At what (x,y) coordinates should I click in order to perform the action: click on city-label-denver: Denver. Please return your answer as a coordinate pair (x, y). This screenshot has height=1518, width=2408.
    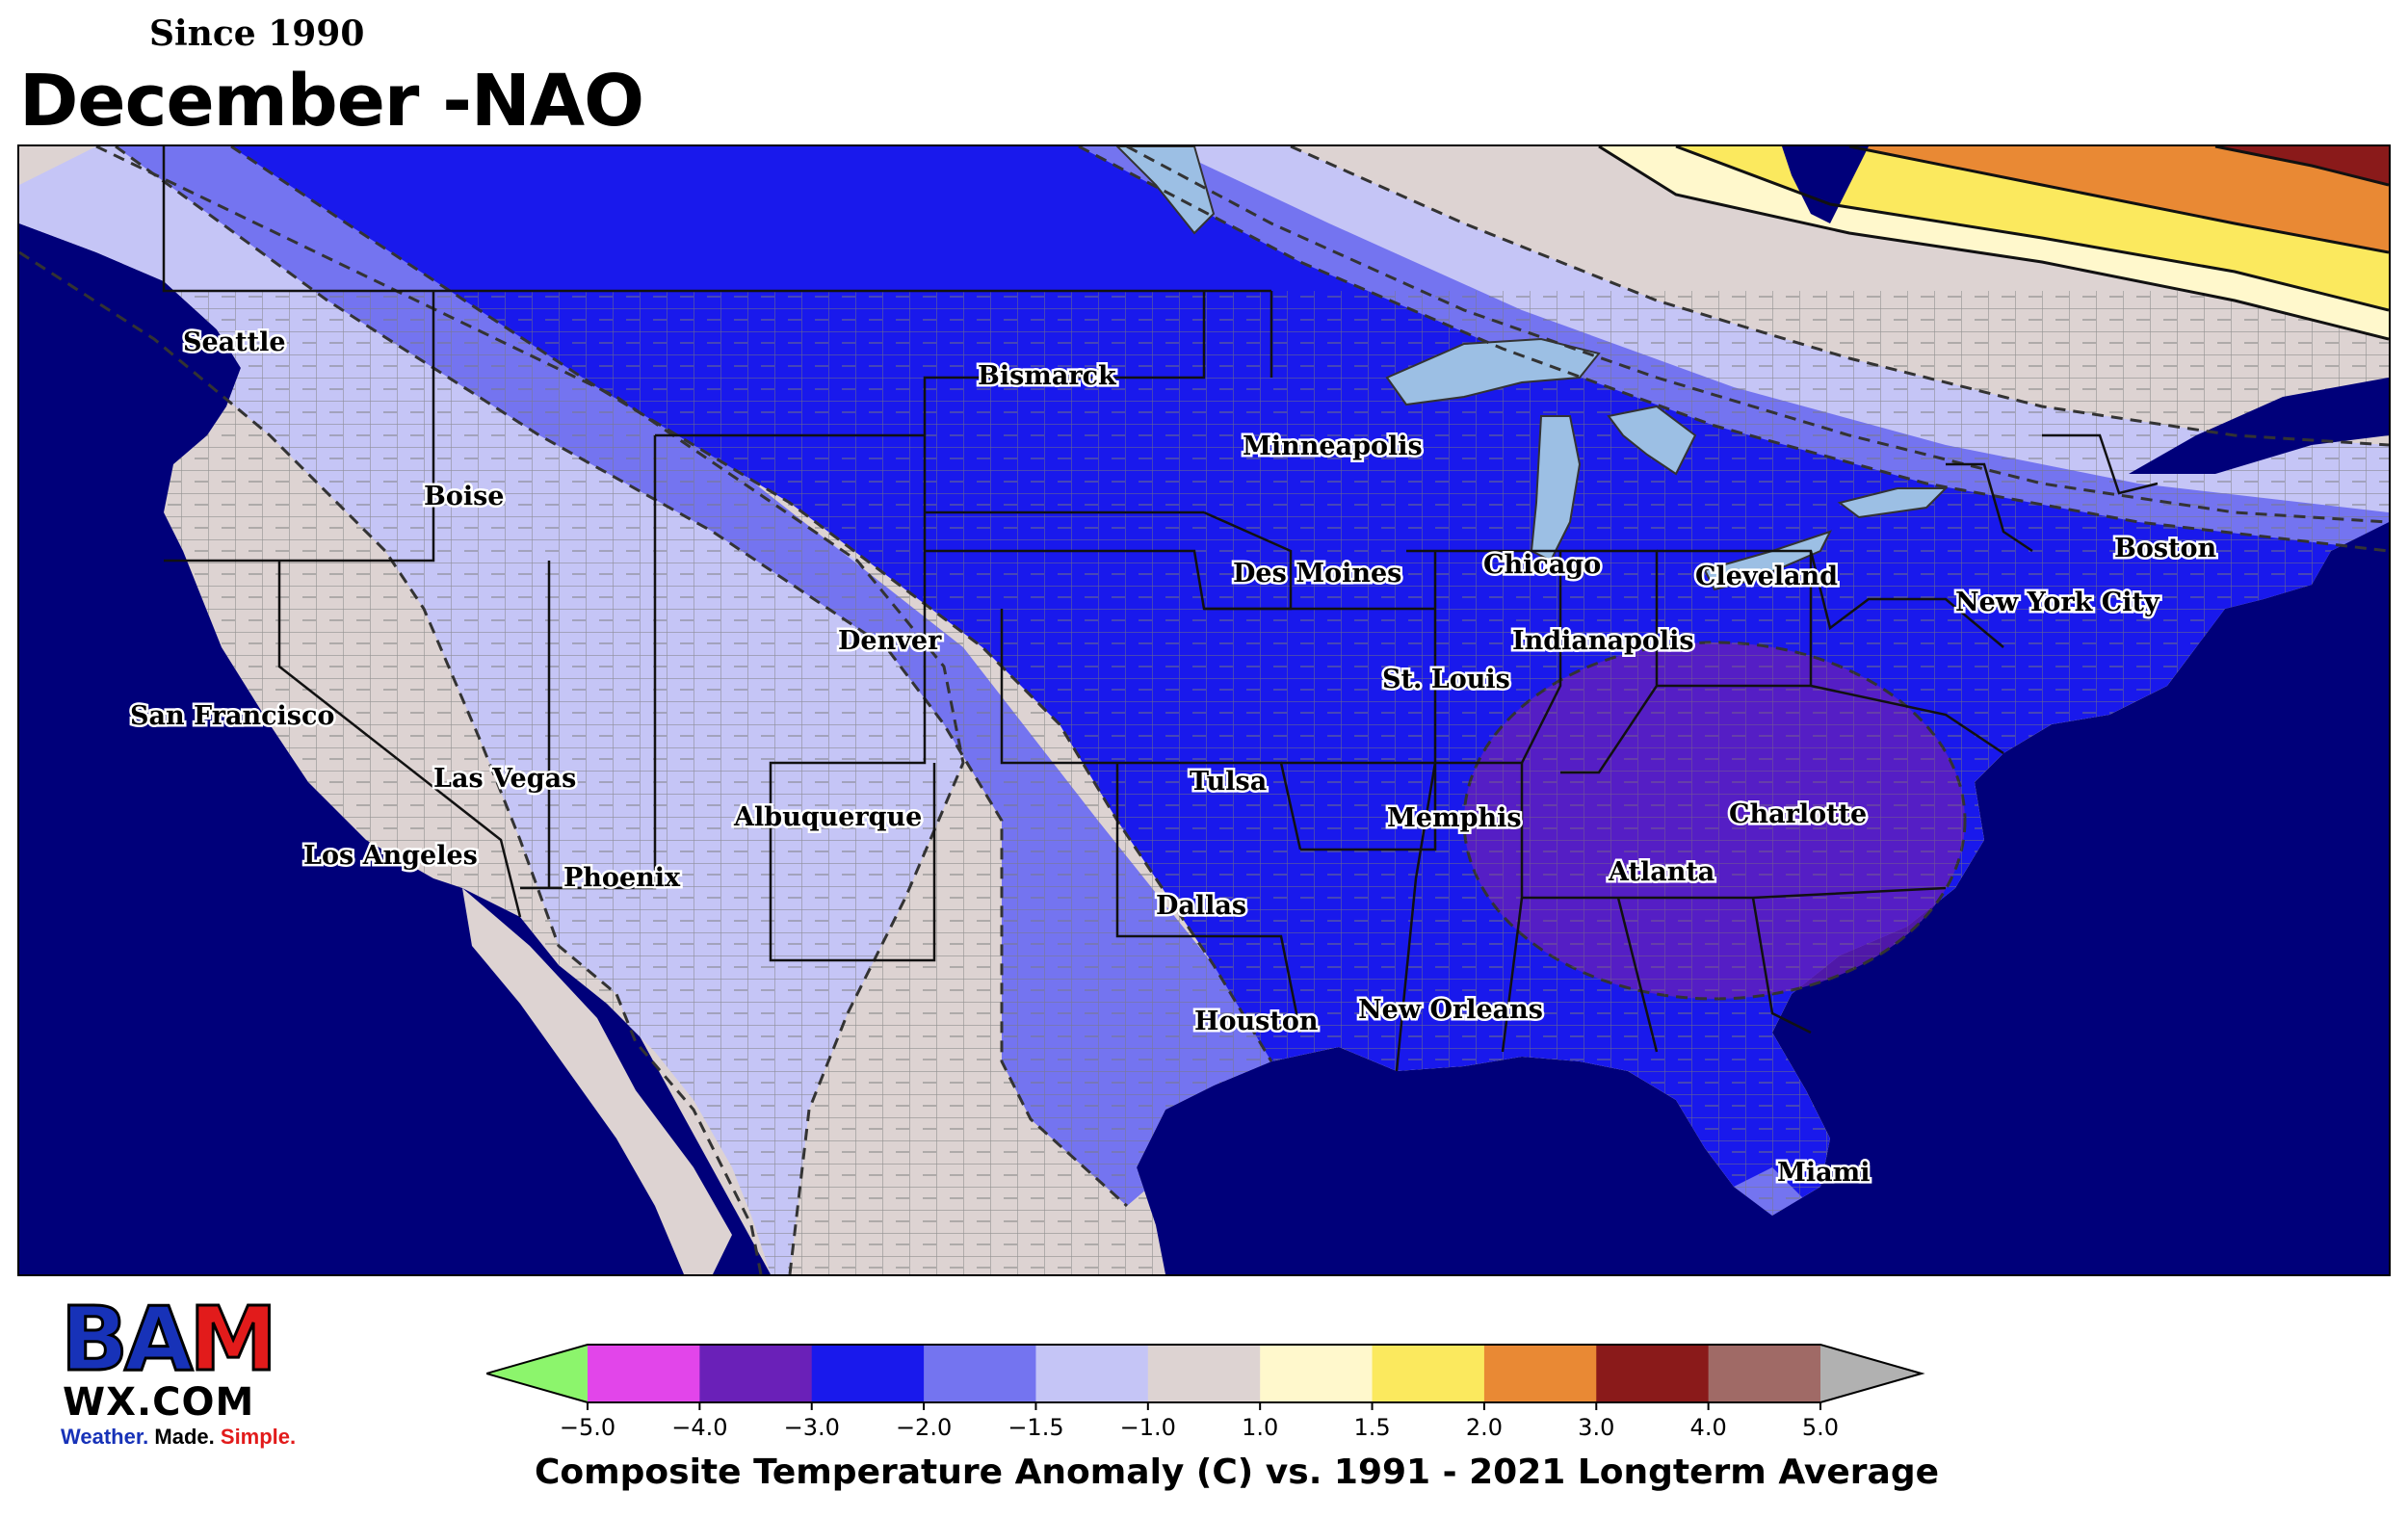
    Looking at the image, I should click on (890, 641).